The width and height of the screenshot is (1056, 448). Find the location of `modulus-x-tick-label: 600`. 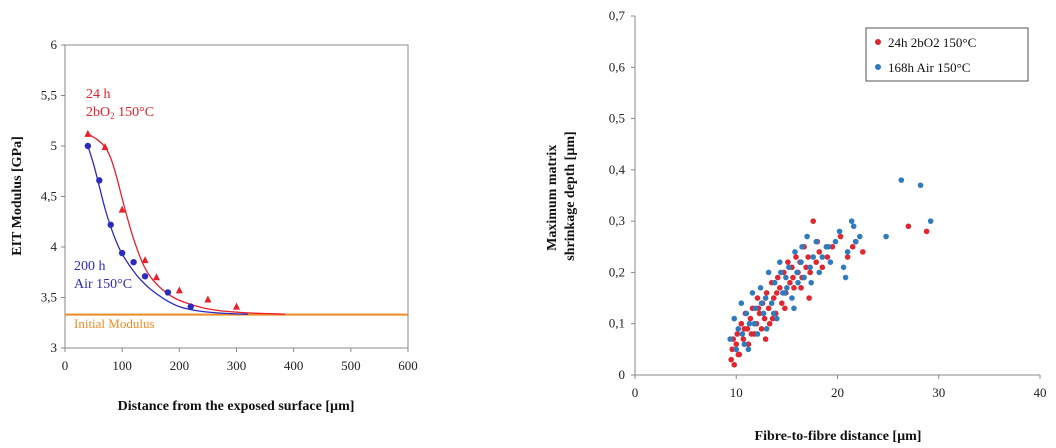

modulus-x-tick-label: 600 is located at coordinates (408, 365).